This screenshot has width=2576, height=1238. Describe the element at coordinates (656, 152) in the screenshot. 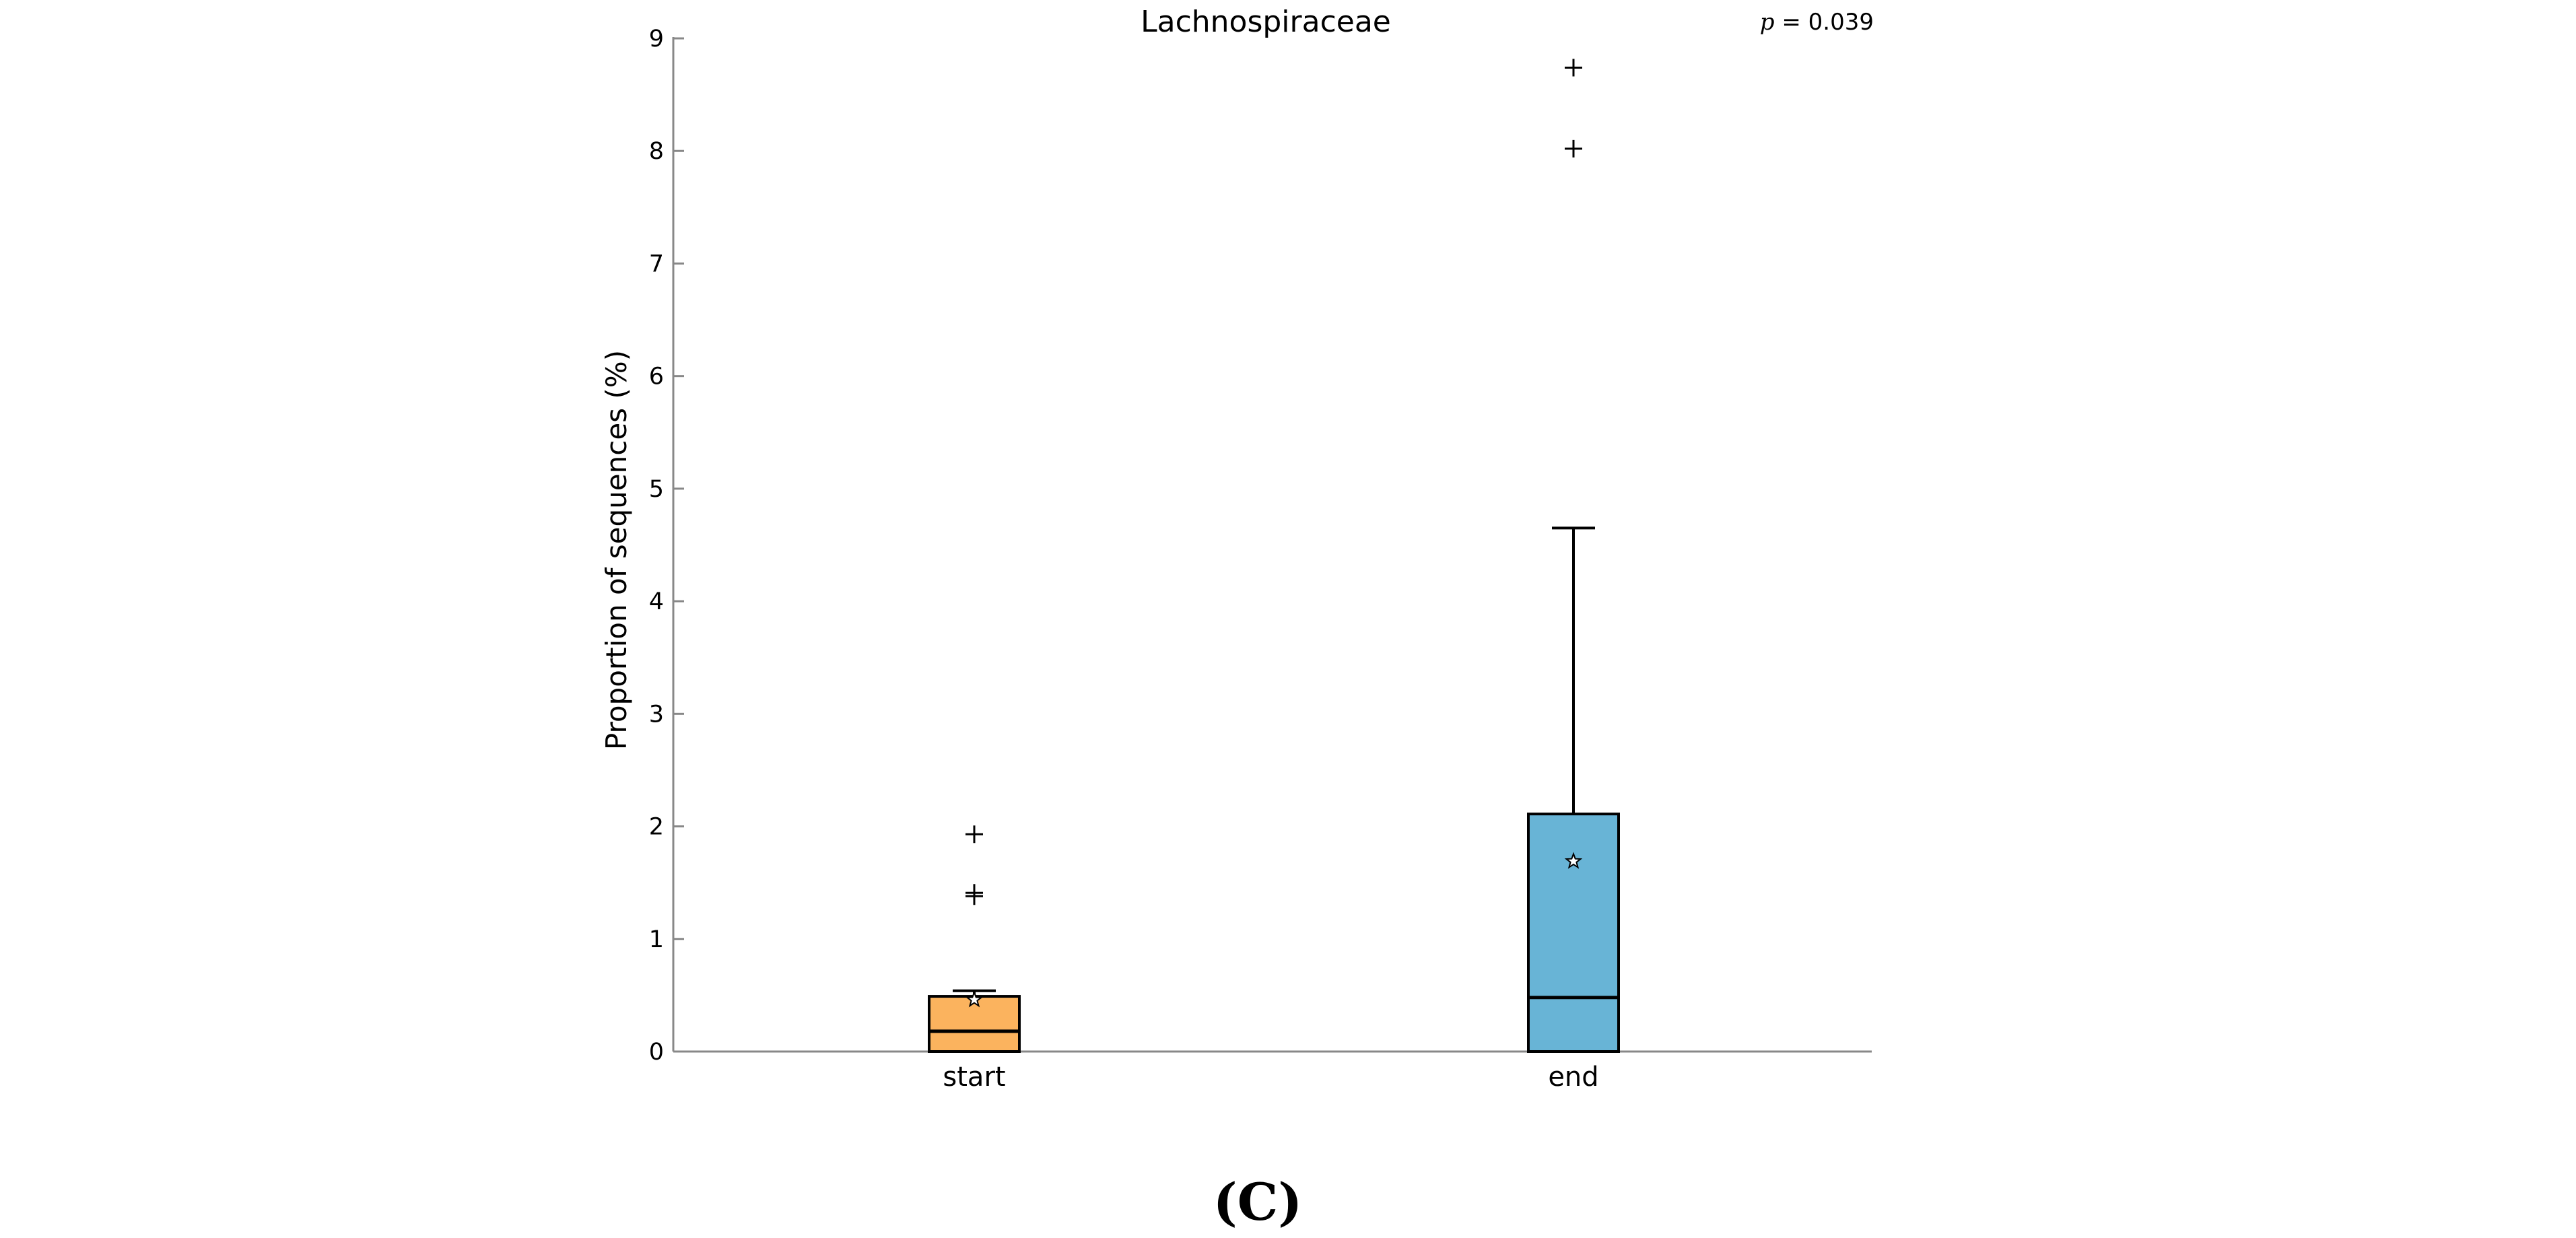

I see `y-tick-label: 8` at that location.